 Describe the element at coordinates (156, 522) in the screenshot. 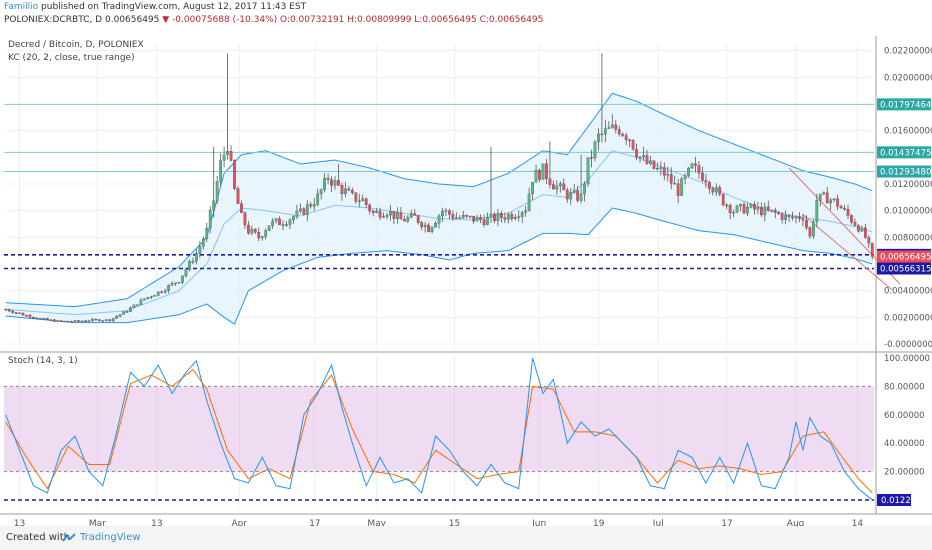

I see `x-tick-label: 13` at that location.